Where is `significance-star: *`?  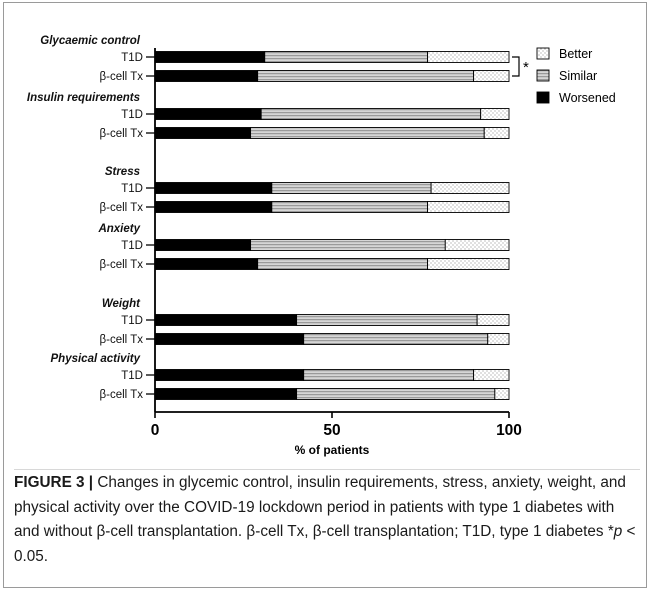 significance-star: * is located at coordinates (526, 67).